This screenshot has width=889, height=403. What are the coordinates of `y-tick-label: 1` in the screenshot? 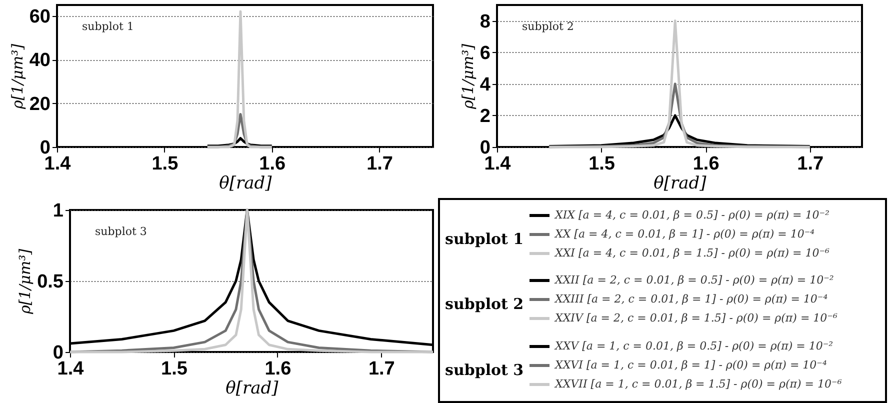 It's located at (58, 211).